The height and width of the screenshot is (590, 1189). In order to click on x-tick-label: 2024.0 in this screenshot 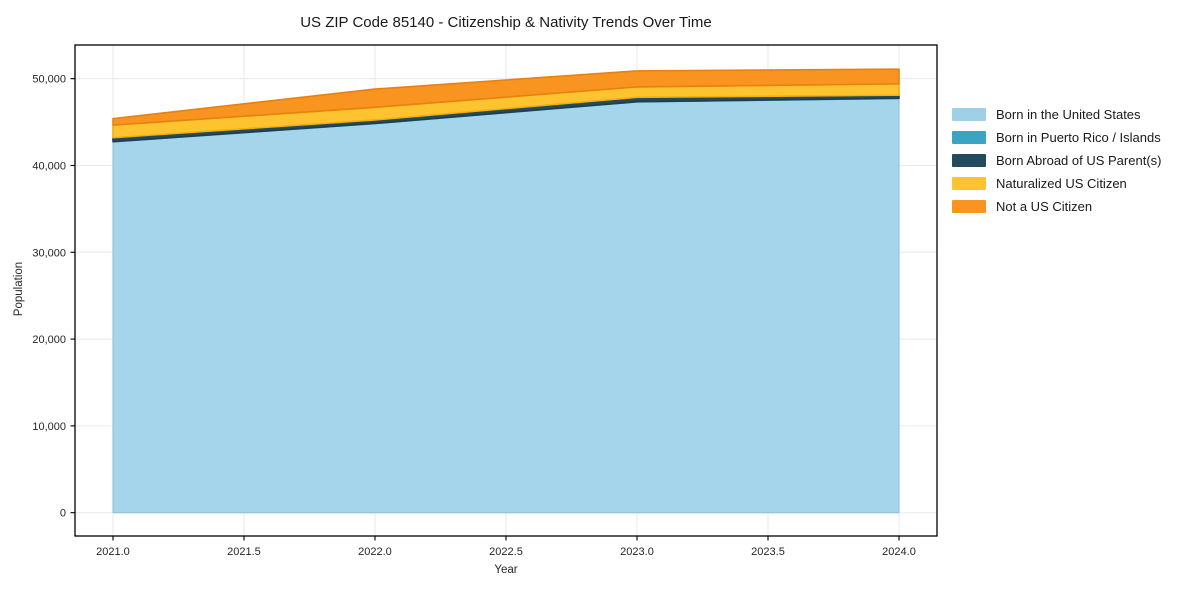, I will do `click(899, 552)`.